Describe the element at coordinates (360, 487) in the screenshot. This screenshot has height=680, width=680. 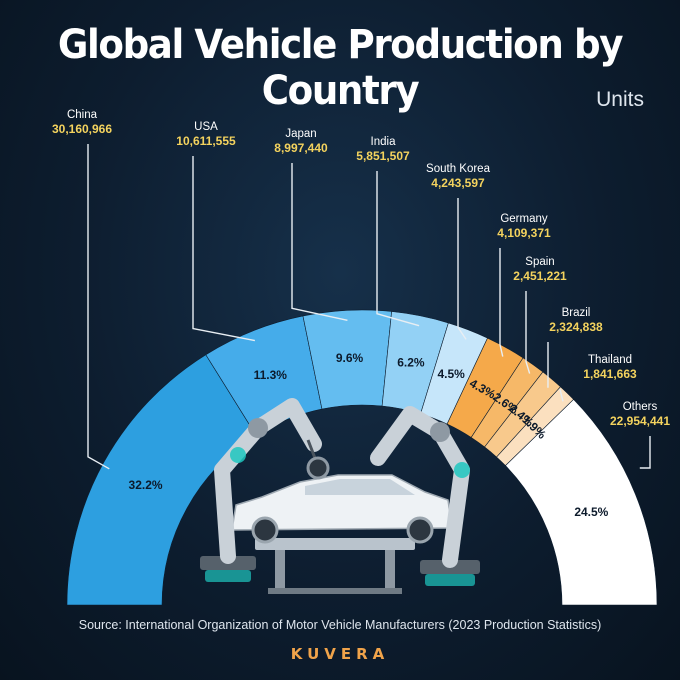
I see `car-windows` at that location.